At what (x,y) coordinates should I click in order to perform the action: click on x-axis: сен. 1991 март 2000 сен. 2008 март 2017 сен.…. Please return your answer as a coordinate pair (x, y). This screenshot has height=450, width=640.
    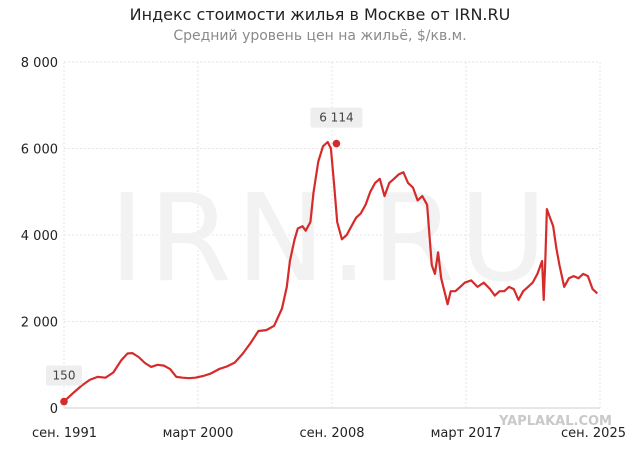
    Looking at the image, I should click on (329, 433).